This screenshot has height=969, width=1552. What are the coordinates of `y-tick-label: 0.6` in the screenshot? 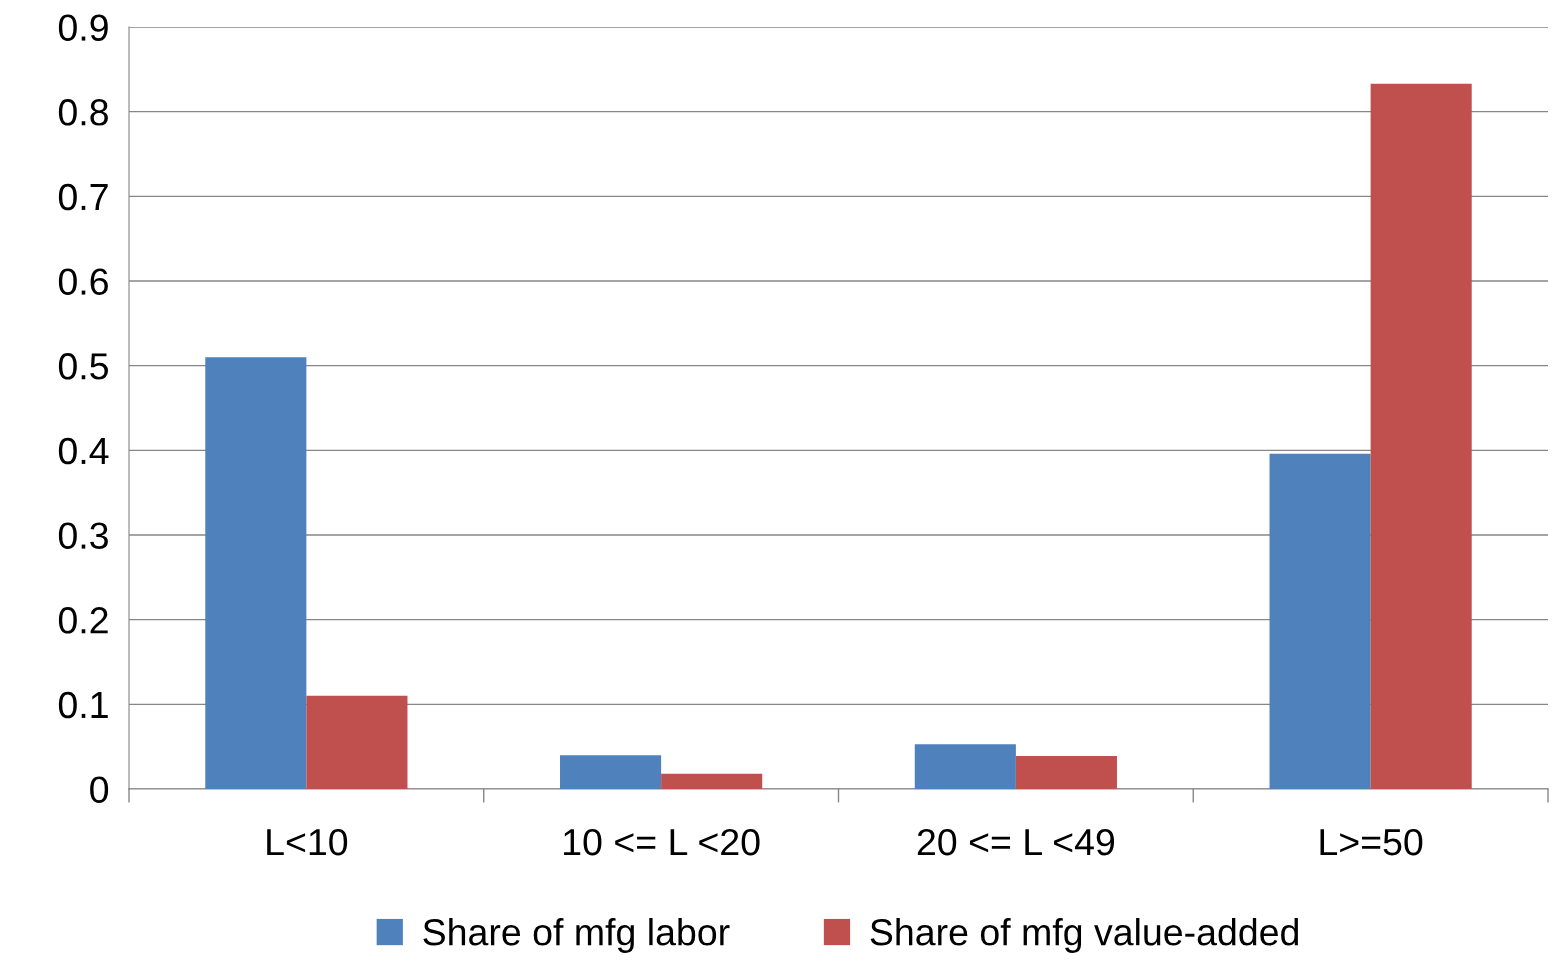 It's located at (83, 281).